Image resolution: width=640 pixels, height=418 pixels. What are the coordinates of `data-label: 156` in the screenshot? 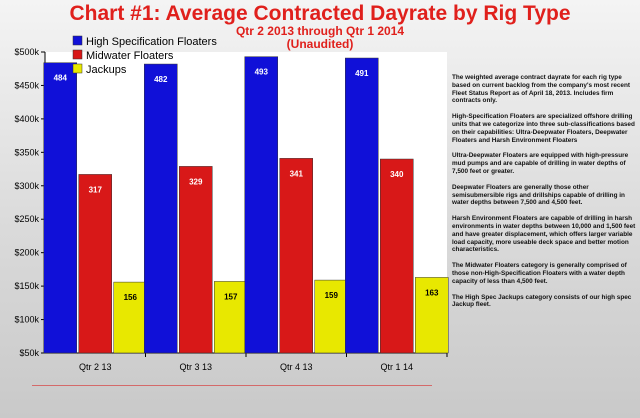 It's located at (131, 297).